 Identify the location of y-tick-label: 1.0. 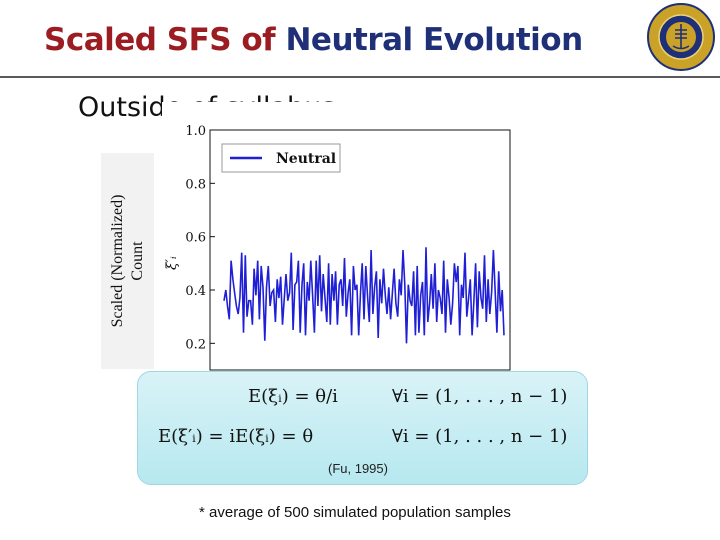
(195, 131).